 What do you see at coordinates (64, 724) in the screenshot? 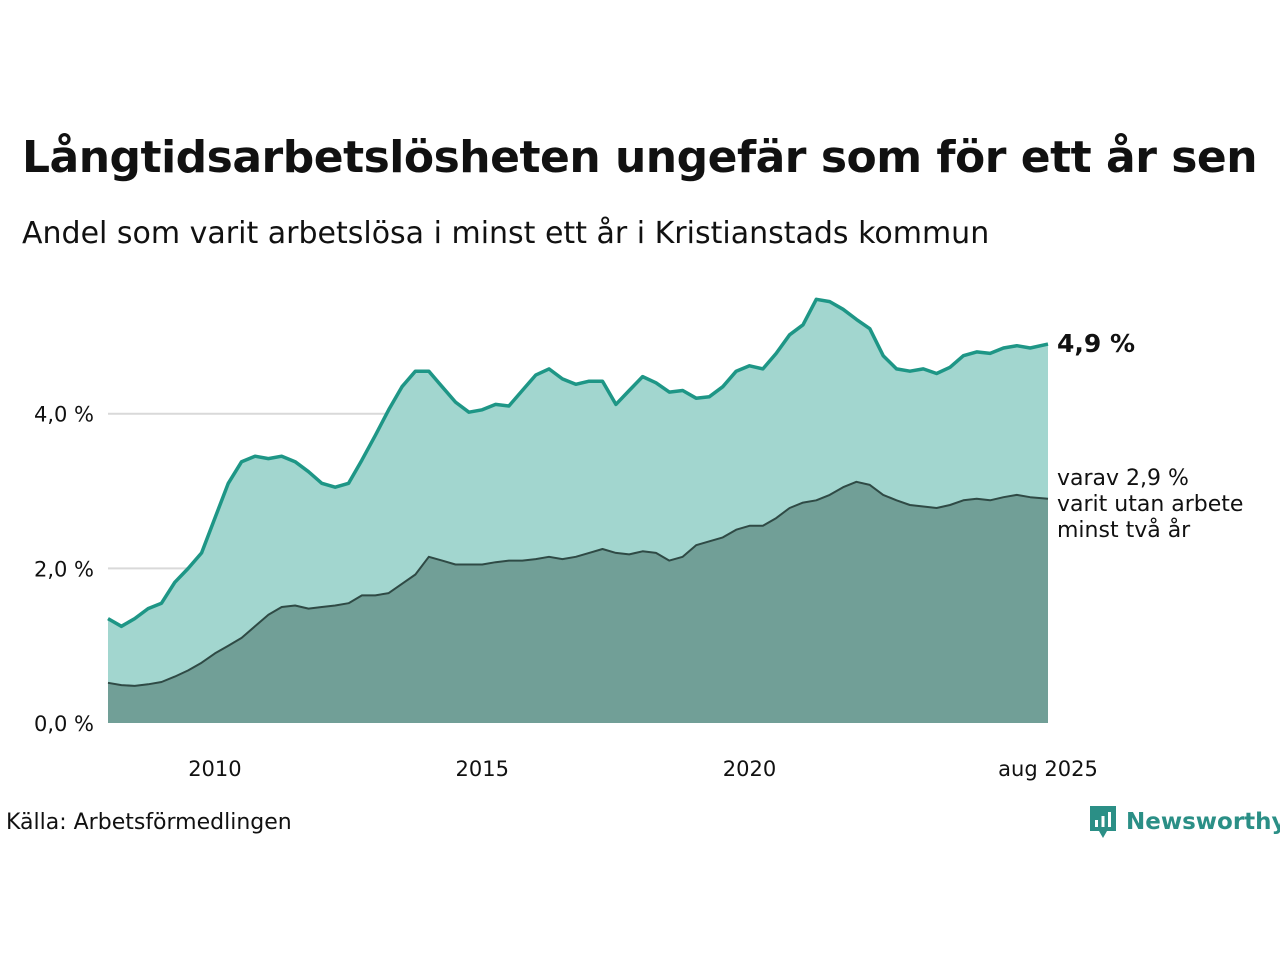
I see `y-tick-label: 0,0 %` at bounding box center [64, 724].